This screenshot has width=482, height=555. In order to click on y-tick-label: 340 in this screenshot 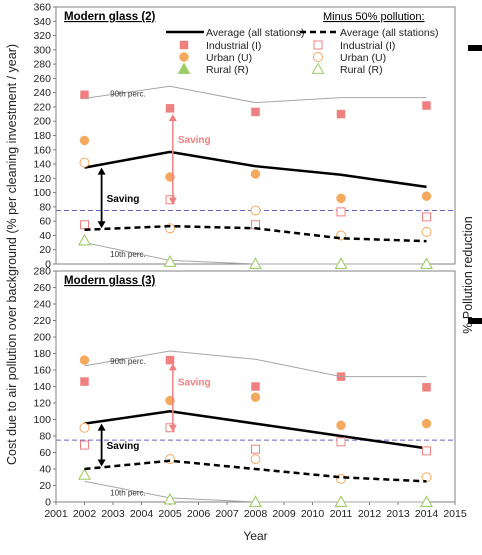, I will do `click(42, 22)`.